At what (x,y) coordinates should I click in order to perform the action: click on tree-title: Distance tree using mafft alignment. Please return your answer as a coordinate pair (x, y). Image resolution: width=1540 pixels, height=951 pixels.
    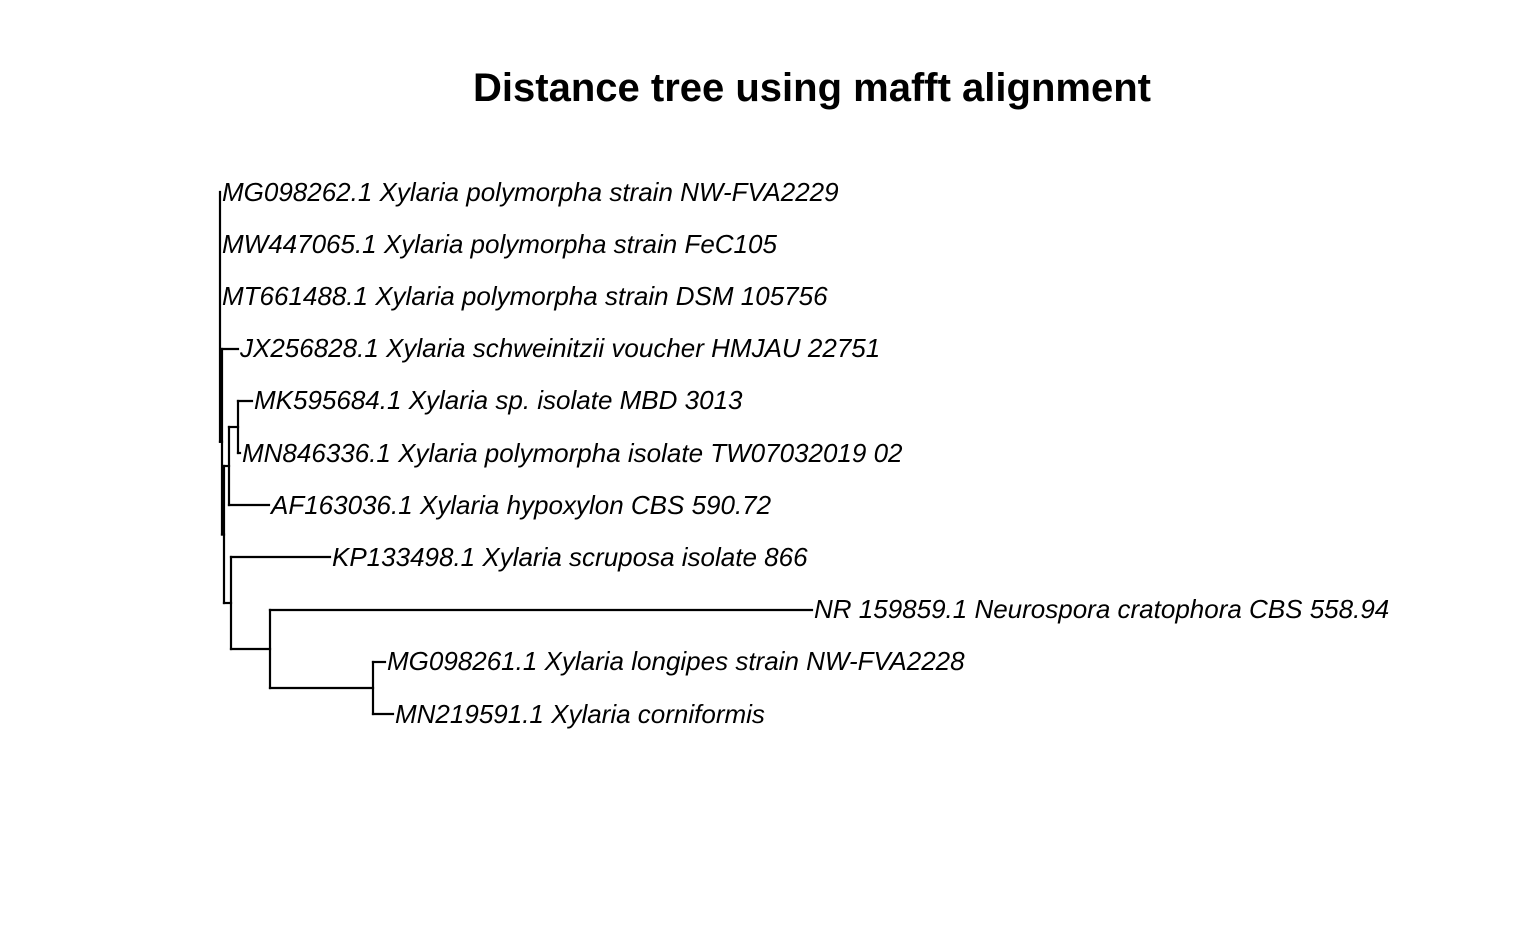
    Looking at the image, I should click on (812, 88).